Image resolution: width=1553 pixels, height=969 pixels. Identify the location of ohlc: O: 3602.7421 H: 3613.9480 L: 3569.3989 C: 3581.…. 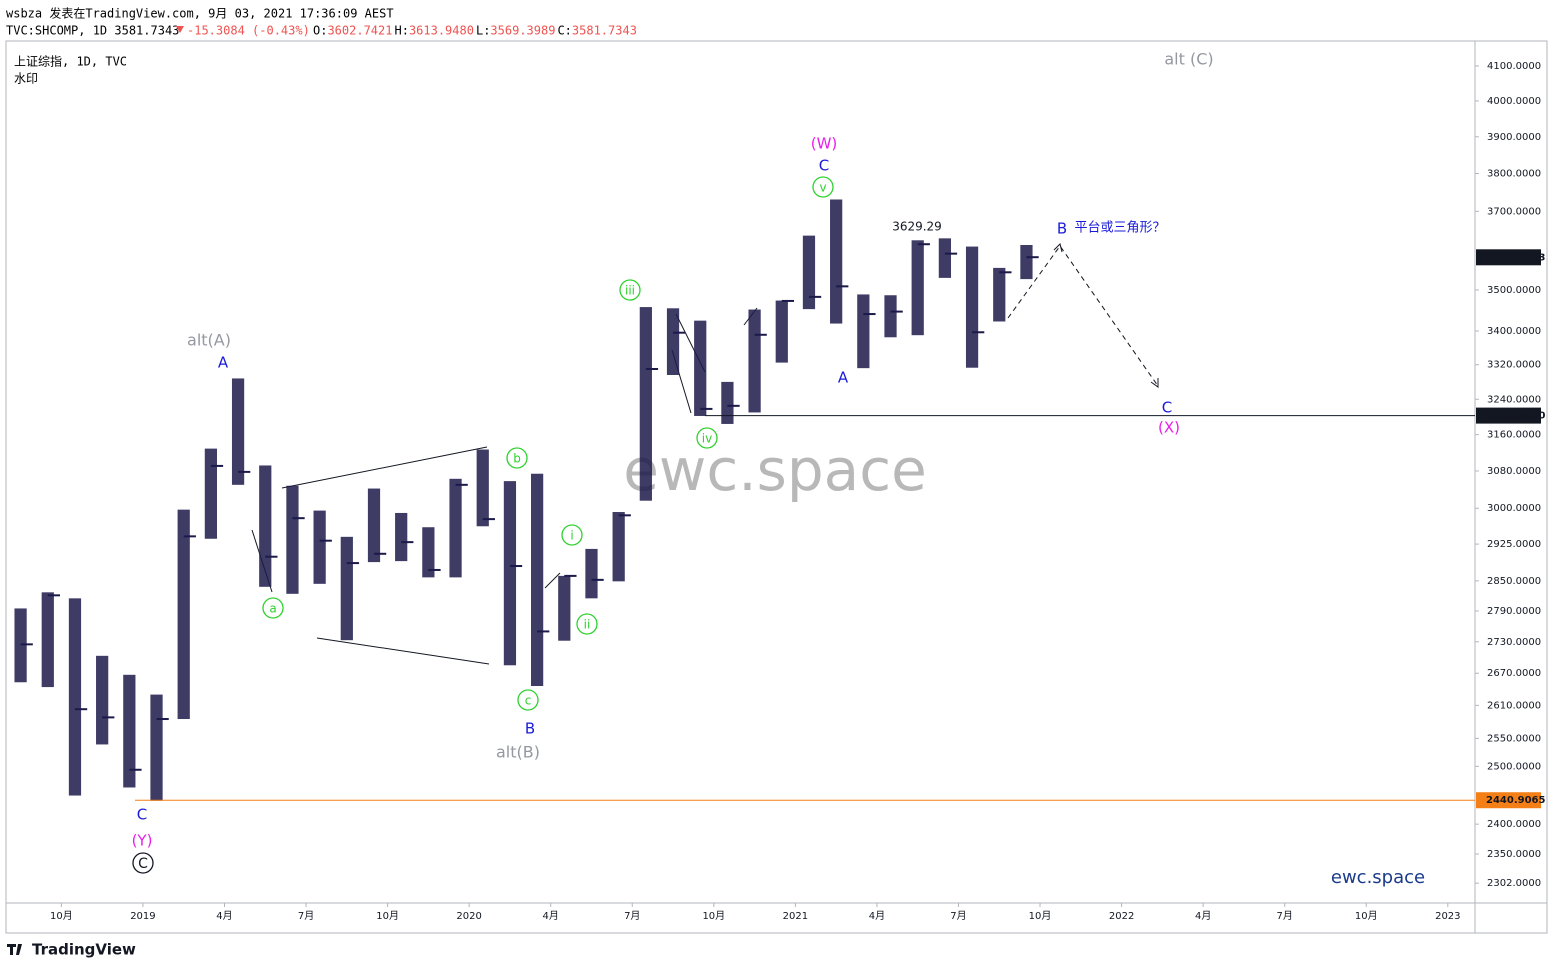
(475, 31).